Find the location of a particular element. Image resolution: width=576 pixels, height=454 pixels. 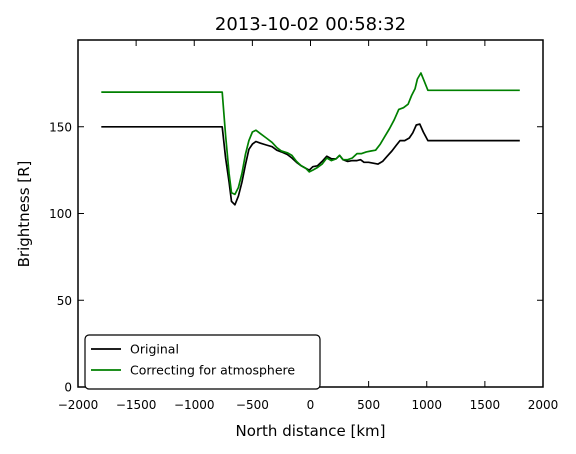

x-tick-label-3: −500 is located at coordinates (252, 405).